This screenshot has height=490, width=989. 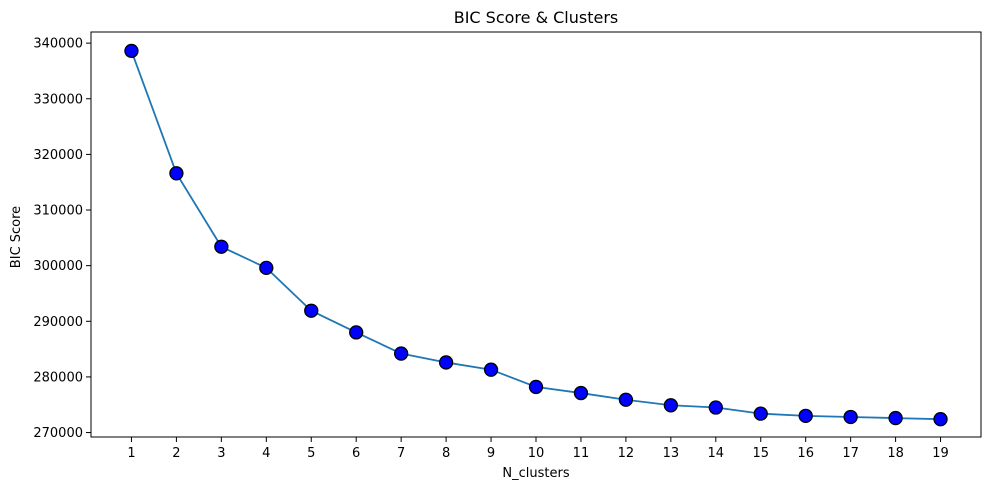 What do you see at coordinates (716, 453) in the screenshot?
I see `x-tick-label: 14` at bounding box center [716, 453].